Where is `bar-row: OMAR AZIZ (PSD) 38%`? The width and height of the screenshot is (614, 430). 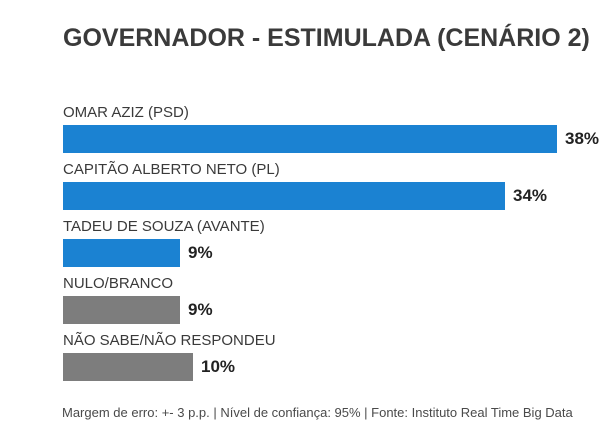 bar-row: OMAR AZIZ (PSD) 38% is located at coordinates (333, 128).